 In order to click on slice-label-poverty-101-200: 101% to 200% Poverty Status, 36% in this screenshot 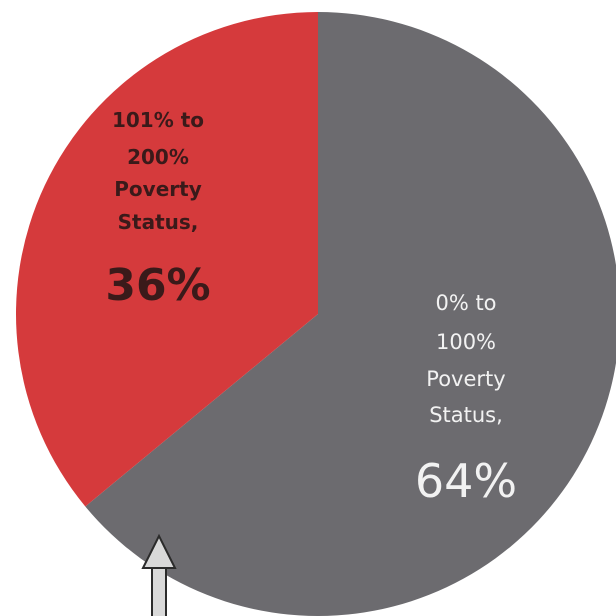, I will do `click(157, 209)`.